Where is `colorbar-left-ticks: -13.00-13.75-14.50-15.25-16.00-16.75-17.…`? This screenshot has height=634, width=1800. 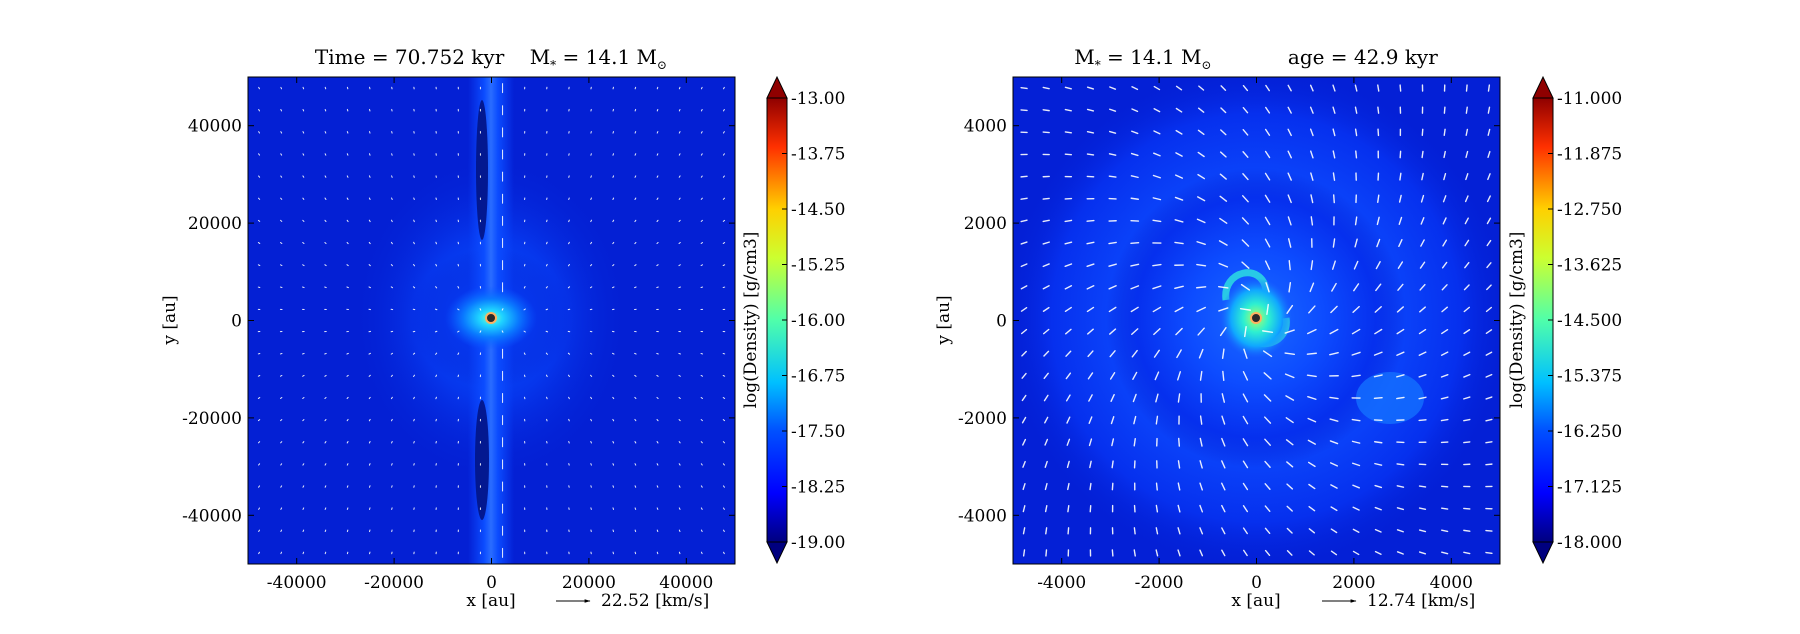 colorbar-left-ticks: -13.00-13.75-14.50-15.25-16.00-16.75-17.… is located at coordinates (813, 321).